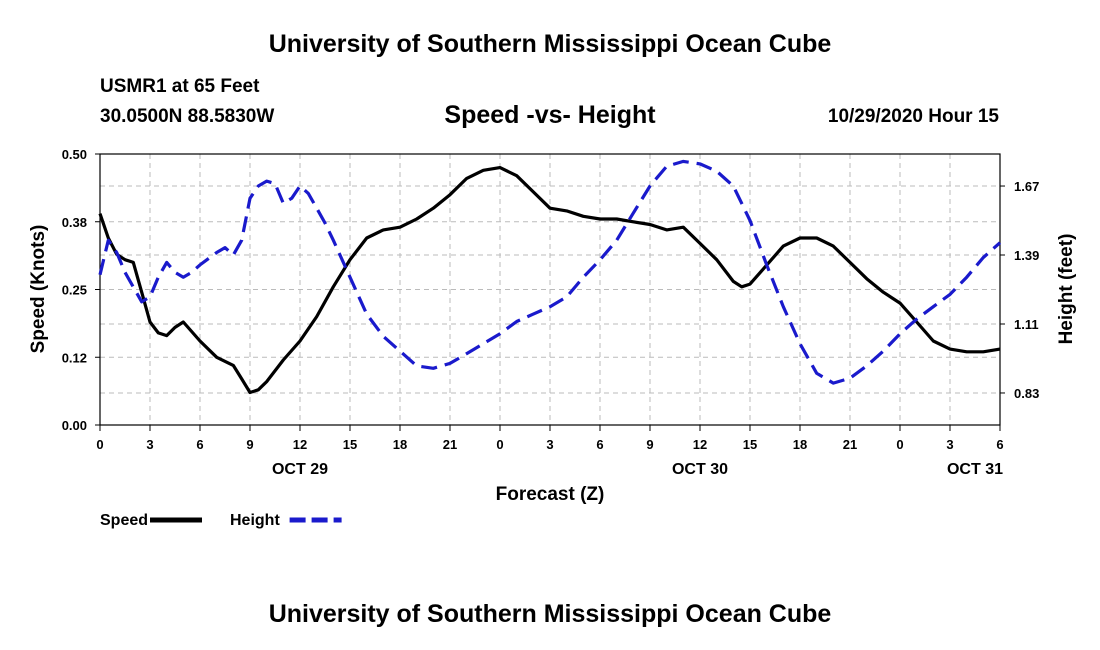 The image size is (1100, 650). What do you see at coordinates (1026, 393) in the screenshot?
I see `y2-tick-label: 0.83` at bounding box center [1026, 393].